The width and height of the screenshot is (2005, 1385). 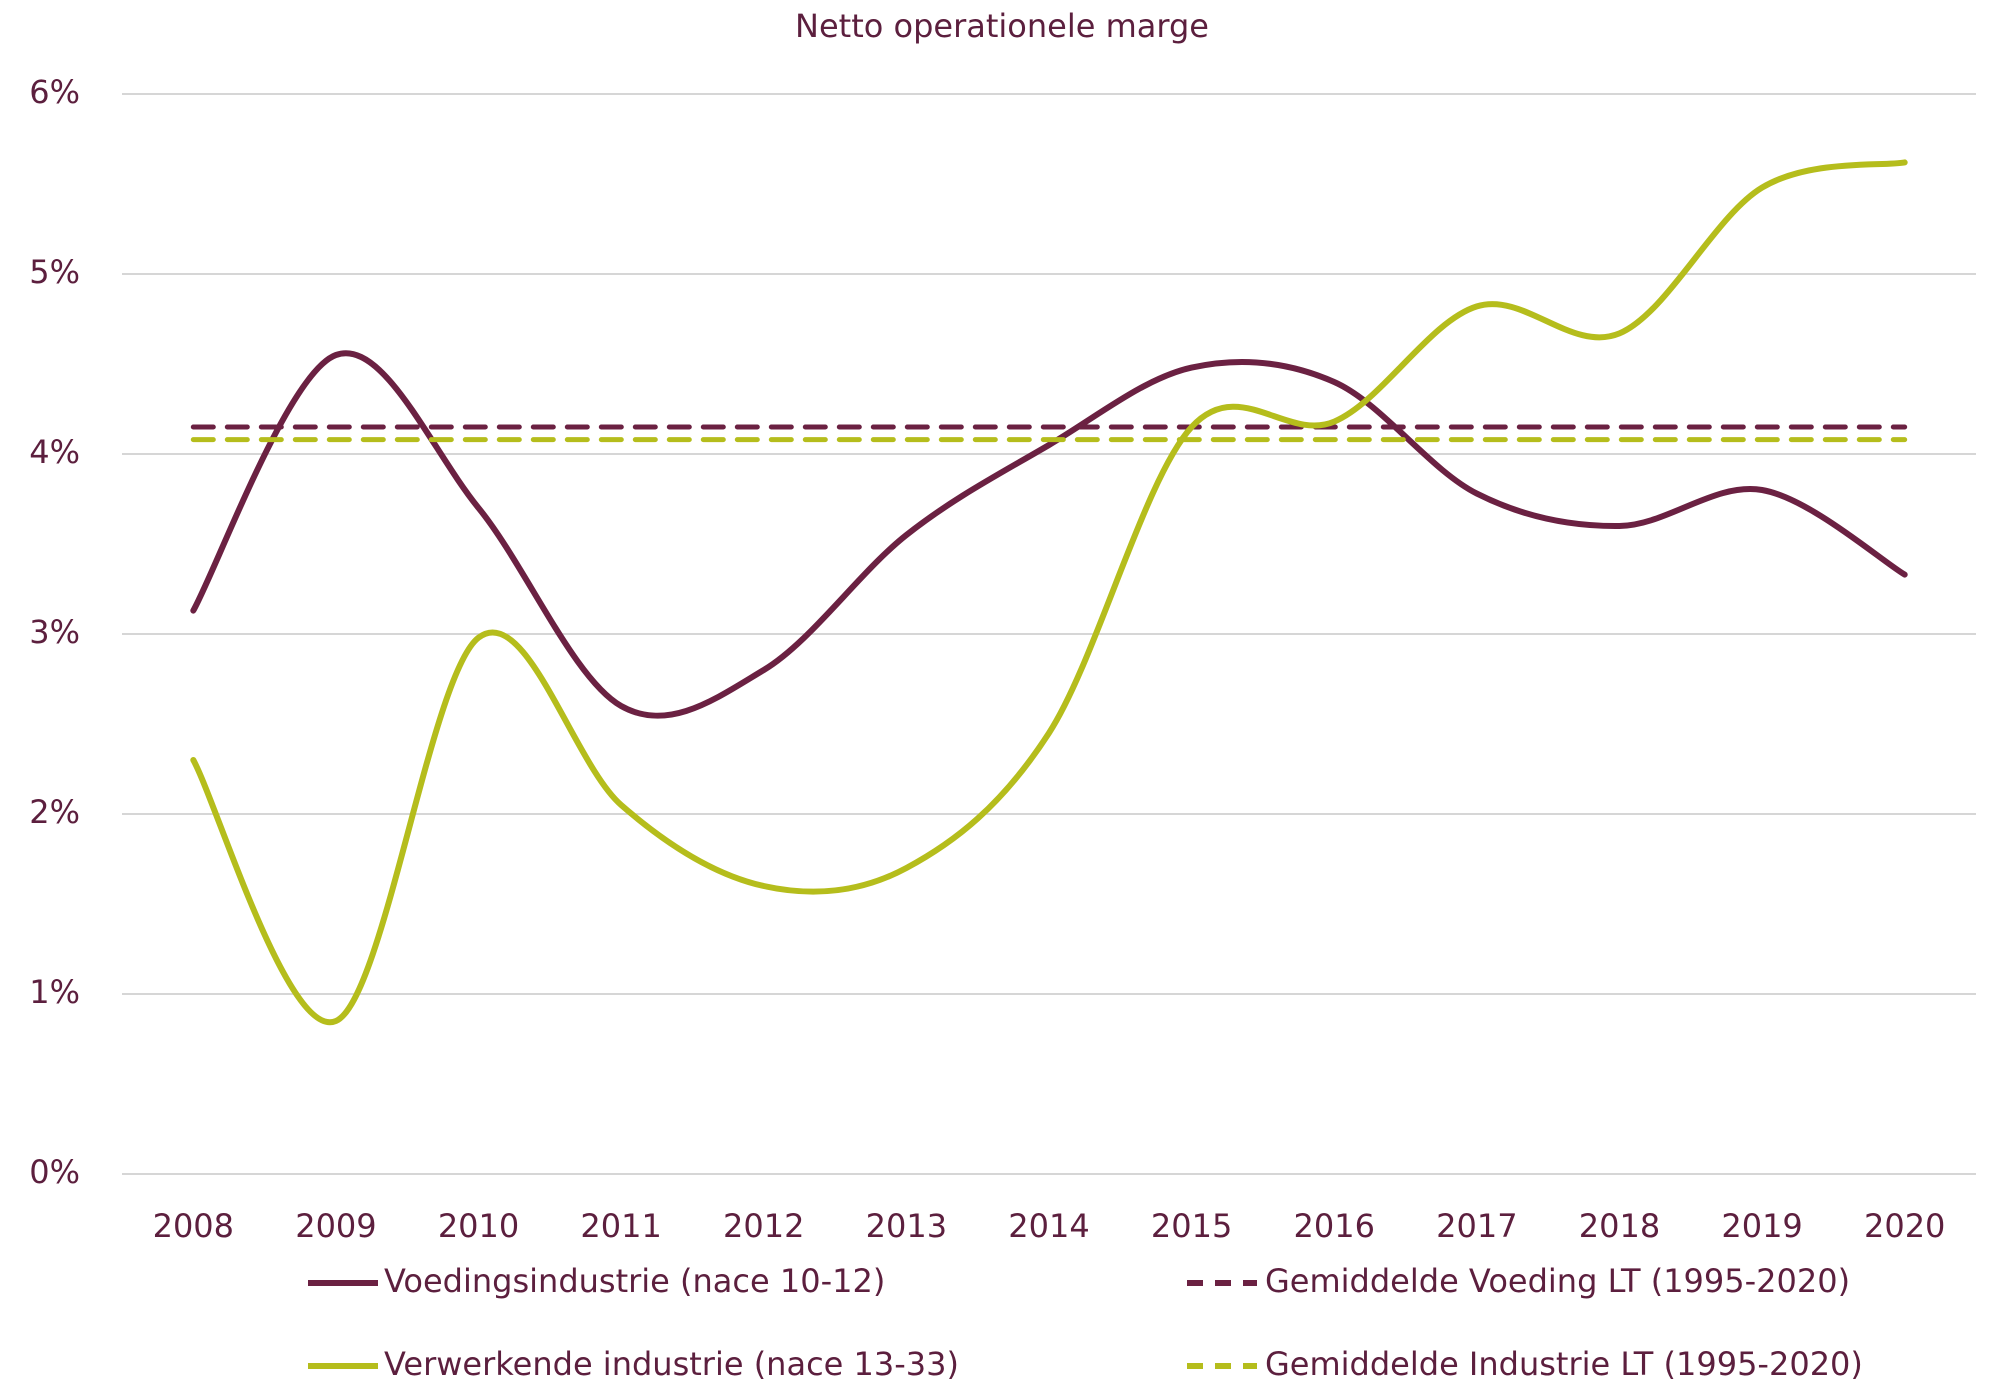 What do you see at coordinates (1334, 1226) in the screenshot?
I see `x-tick-label: 2016` at bounding box center [1334, 1226].